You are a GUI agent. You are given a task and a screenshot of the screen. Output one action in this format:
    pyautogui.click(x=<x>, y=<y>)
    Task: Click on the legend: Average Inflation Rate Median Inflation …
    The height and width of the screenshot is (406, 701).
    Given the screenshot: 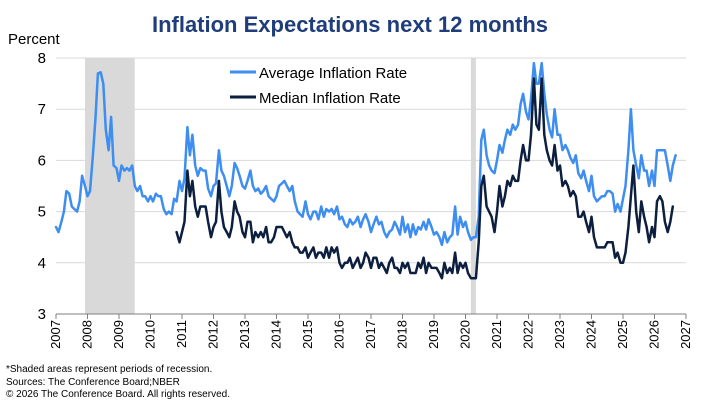 What is the action you would take?
    pyautogui.click(x=318, y=86)
    